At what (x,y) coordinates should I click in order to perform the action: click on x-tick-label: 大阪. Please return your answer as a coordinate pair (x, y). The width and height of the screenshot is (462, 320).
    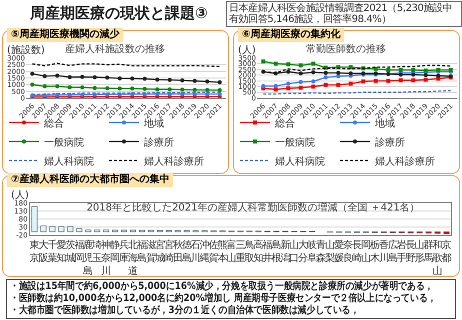
    Looking at the image, I should click on (43, 251).